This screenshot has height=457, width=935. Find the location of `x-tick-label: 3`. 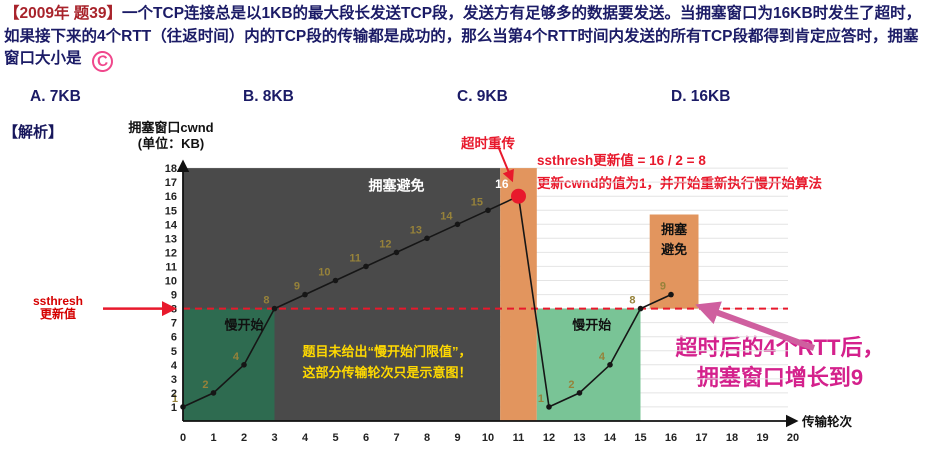

x-tick-label: 3 is located at coordinates (274, 438).